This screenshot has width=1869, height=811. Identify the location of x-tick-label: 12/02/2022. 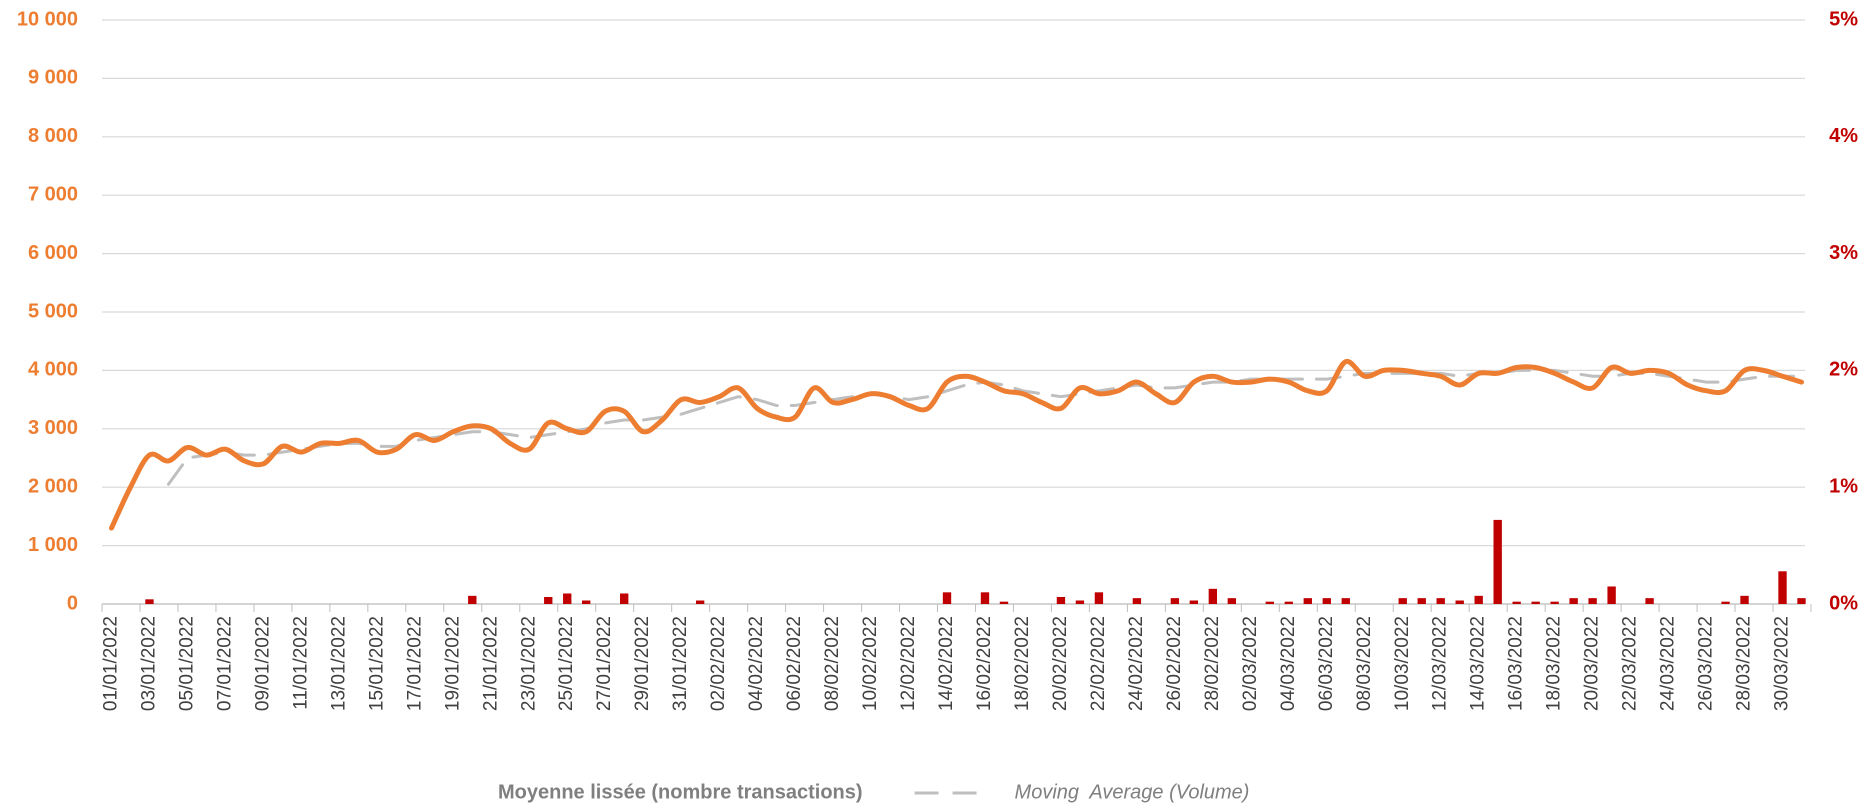
(908, 663).